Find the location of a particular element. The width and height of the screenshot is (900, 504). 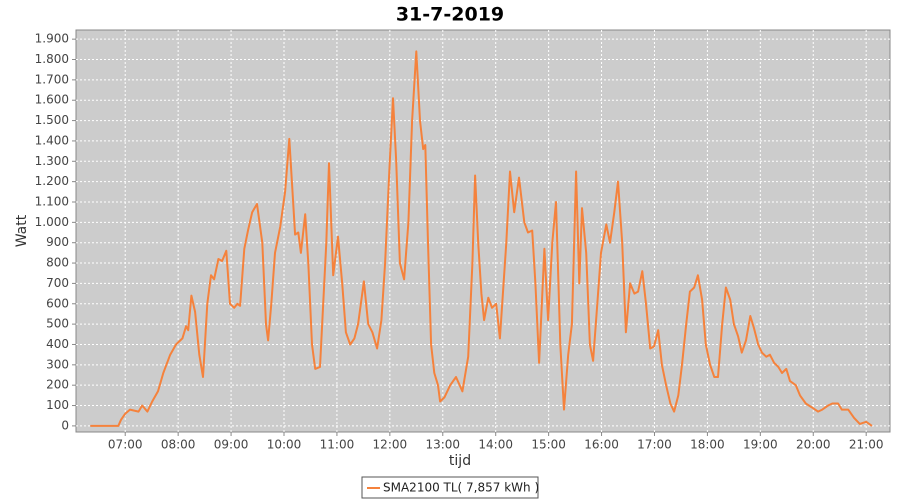

x-tick-label: 15:00 is located at coordinates (548, 445).